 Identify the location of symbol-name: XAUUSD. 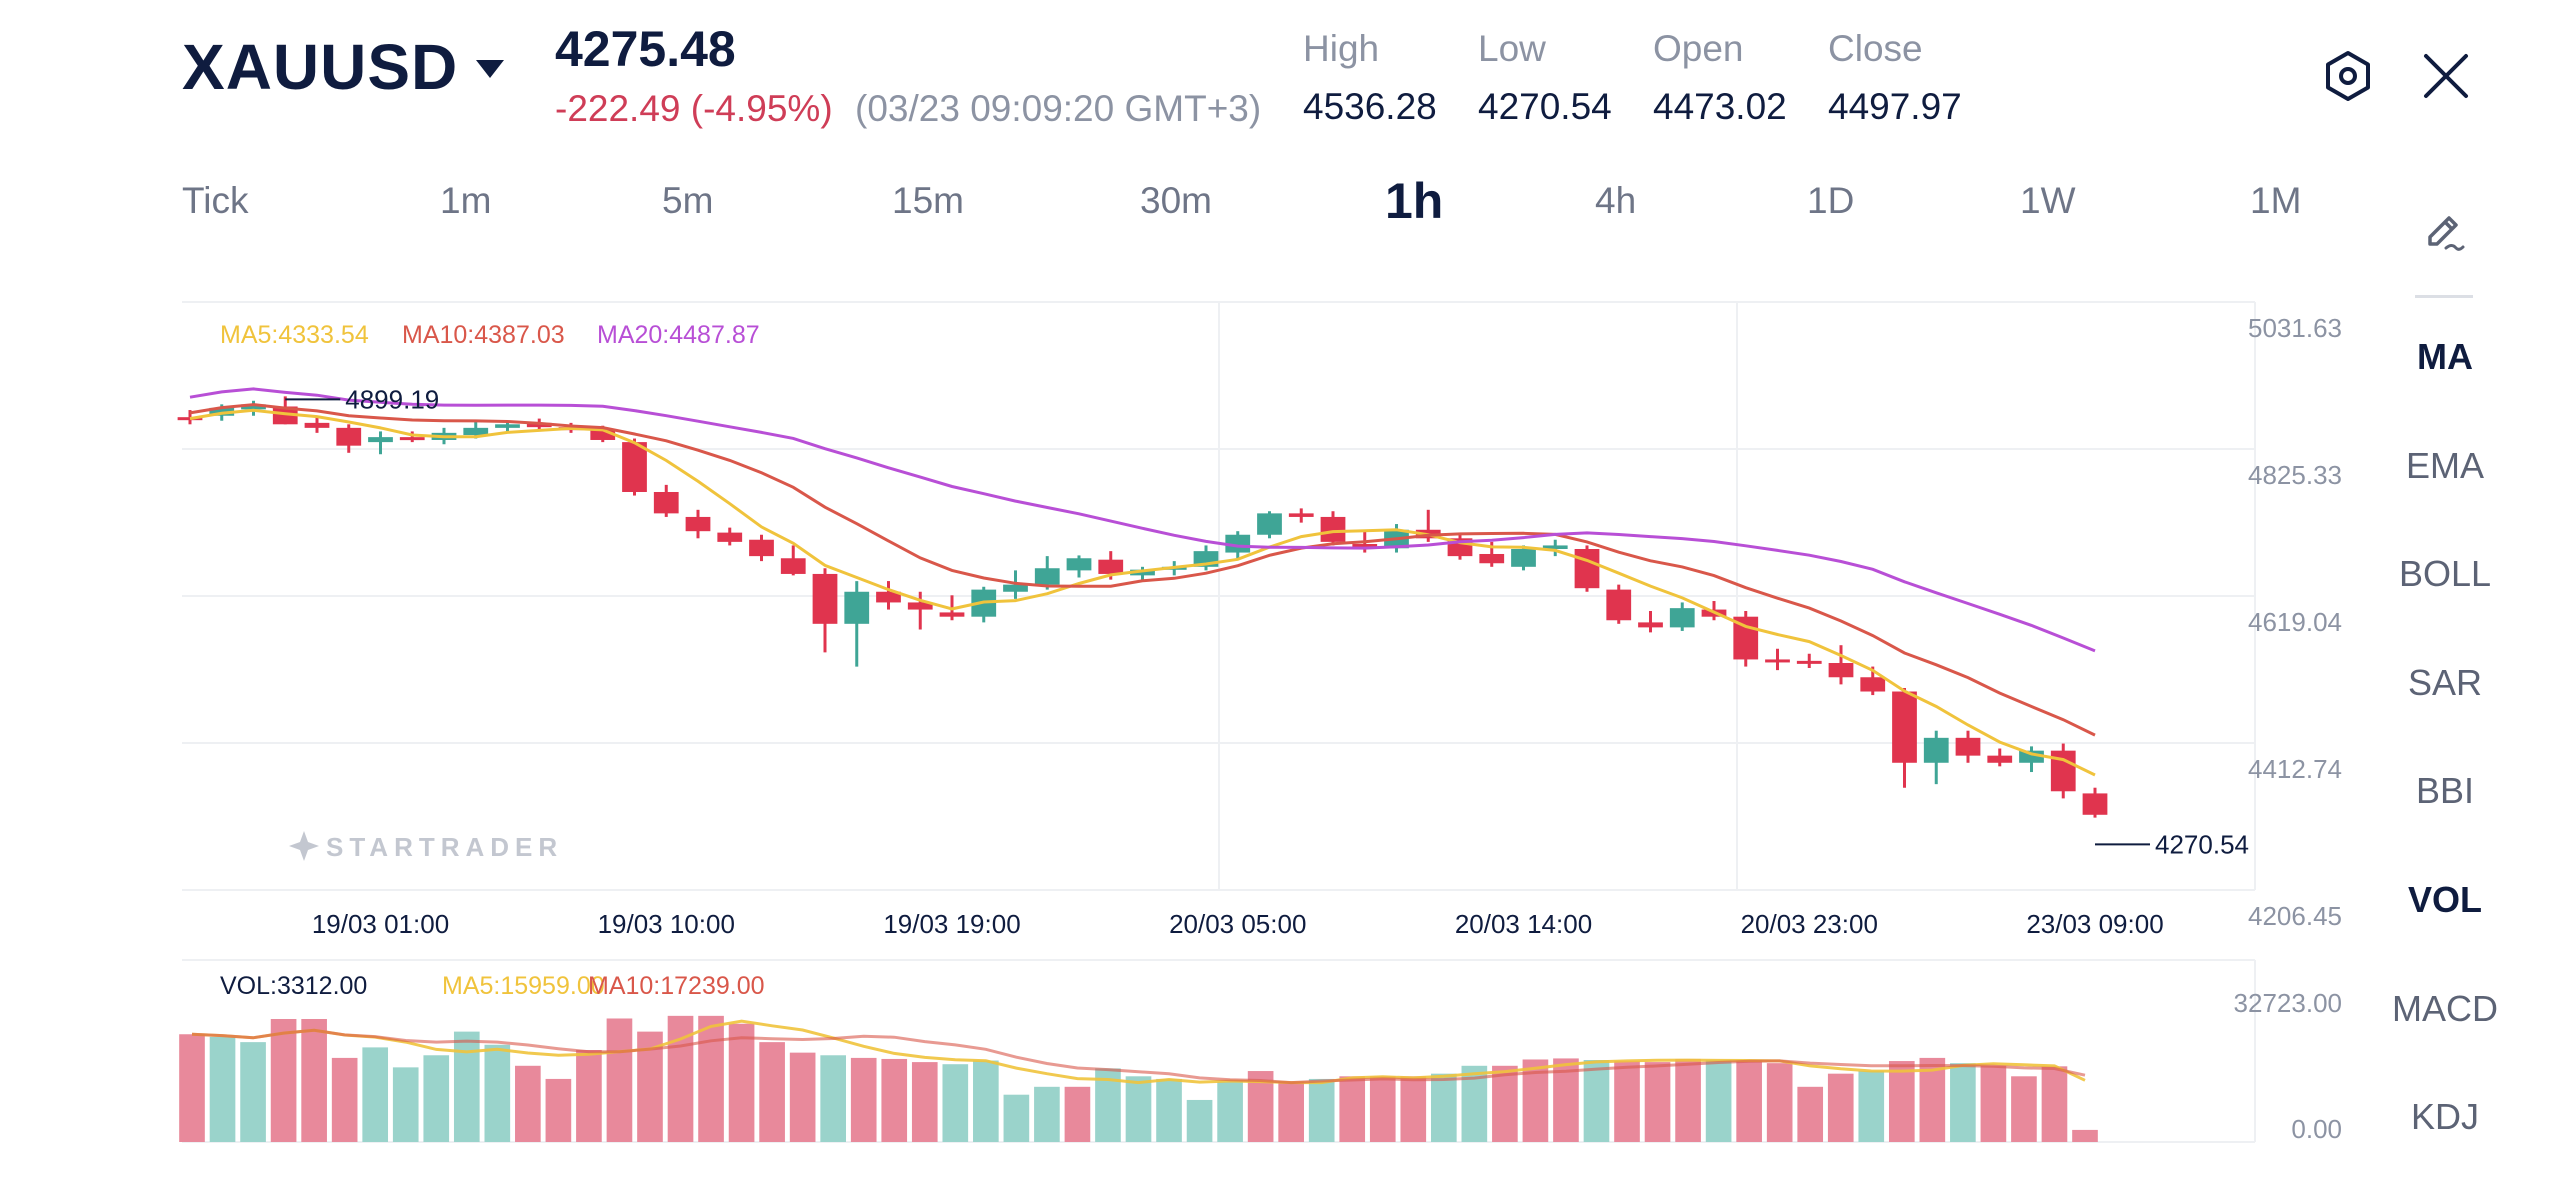
(320, 67).